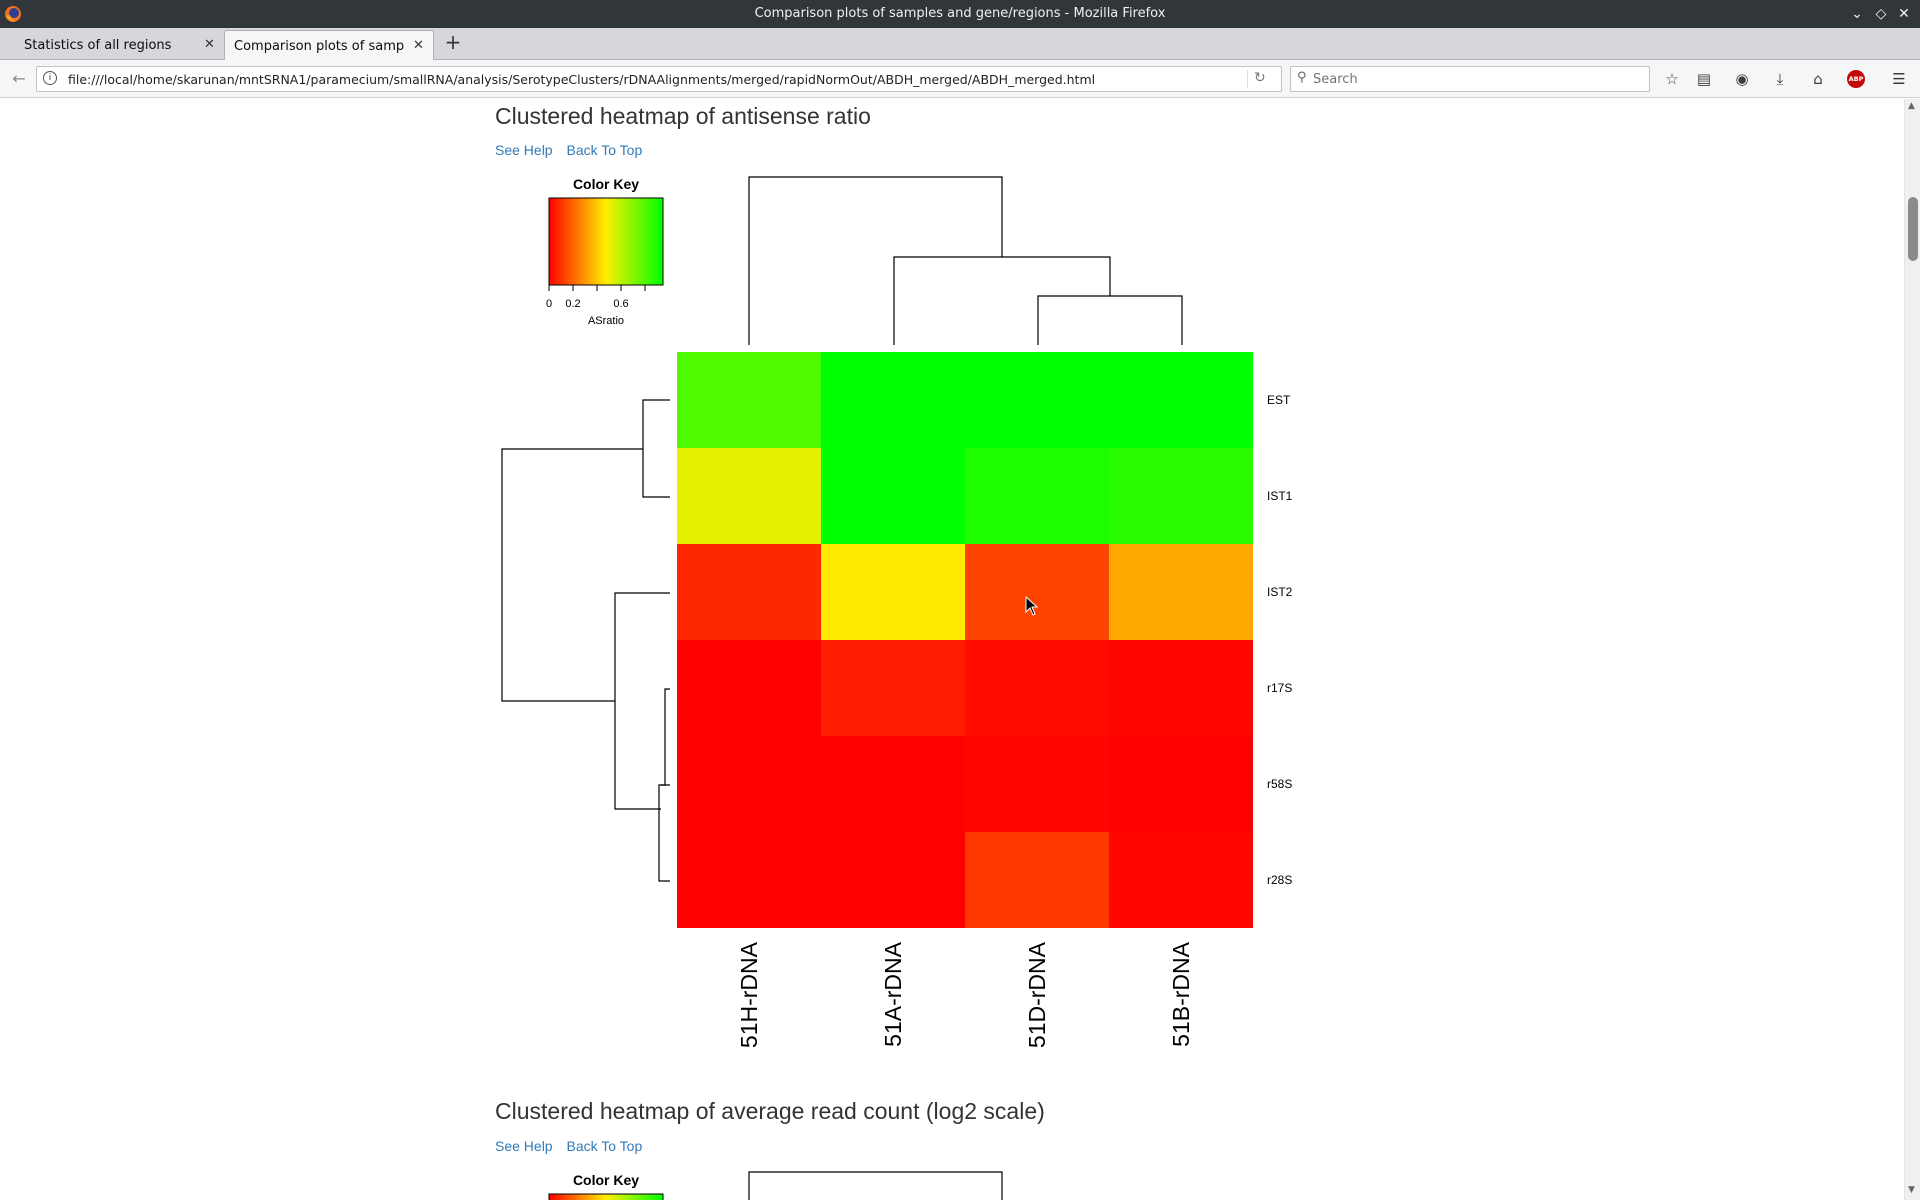 The image size is (1920, 1200). I want to click on color-key-label: ASratio, so click(606, 321).